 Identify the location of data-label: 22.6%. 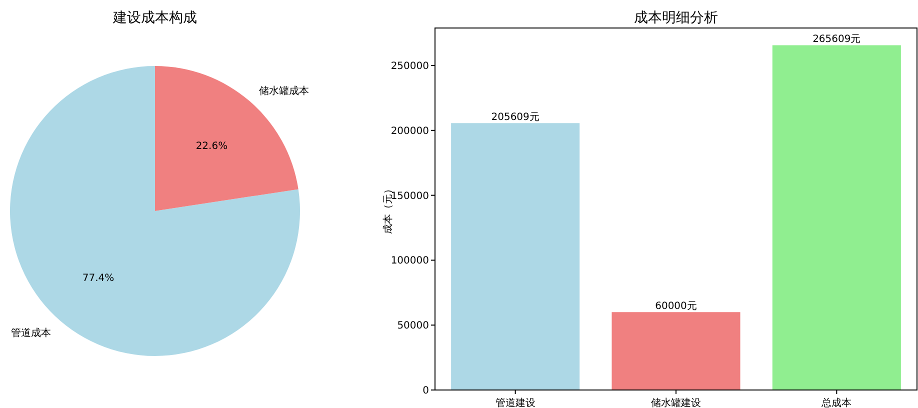
(212, 146).